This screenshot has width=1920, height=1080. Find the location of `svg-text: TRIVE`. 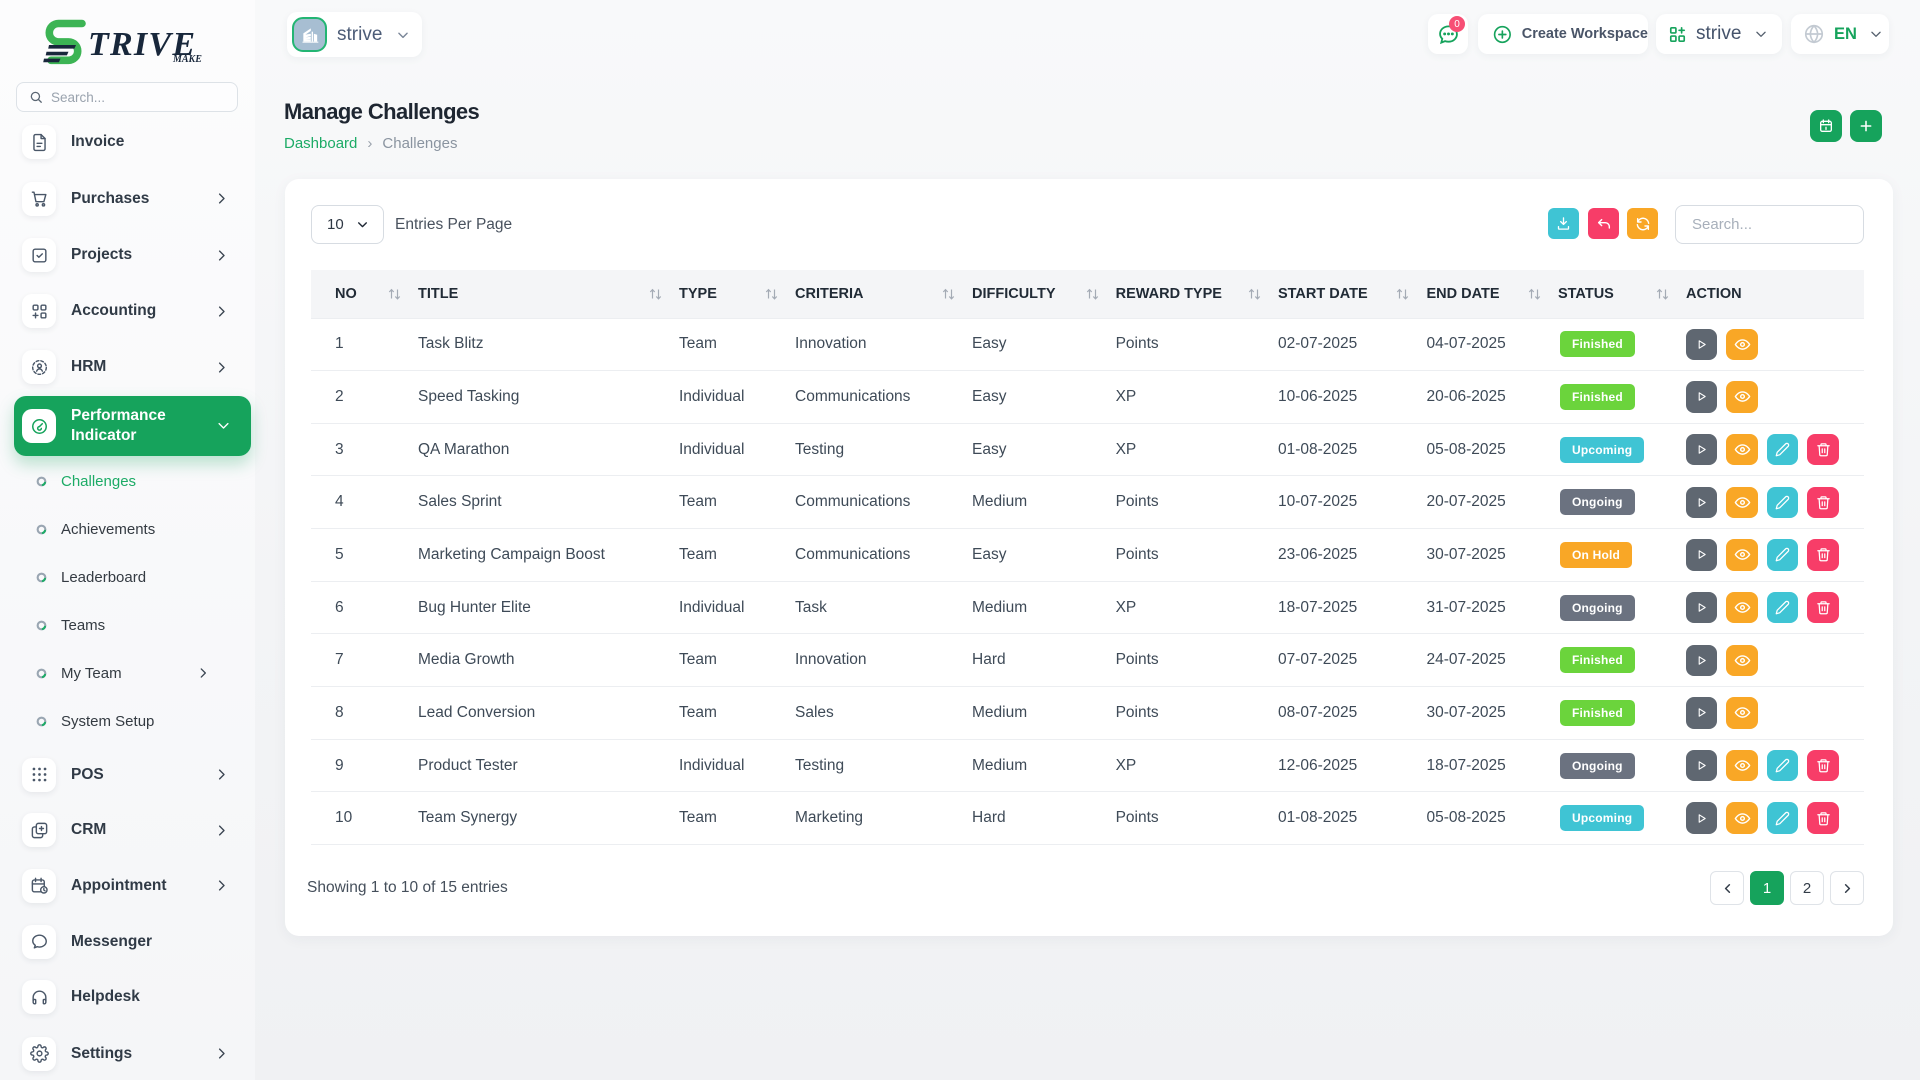

svg-text: TRIVE is located at coordinates (141, 44).